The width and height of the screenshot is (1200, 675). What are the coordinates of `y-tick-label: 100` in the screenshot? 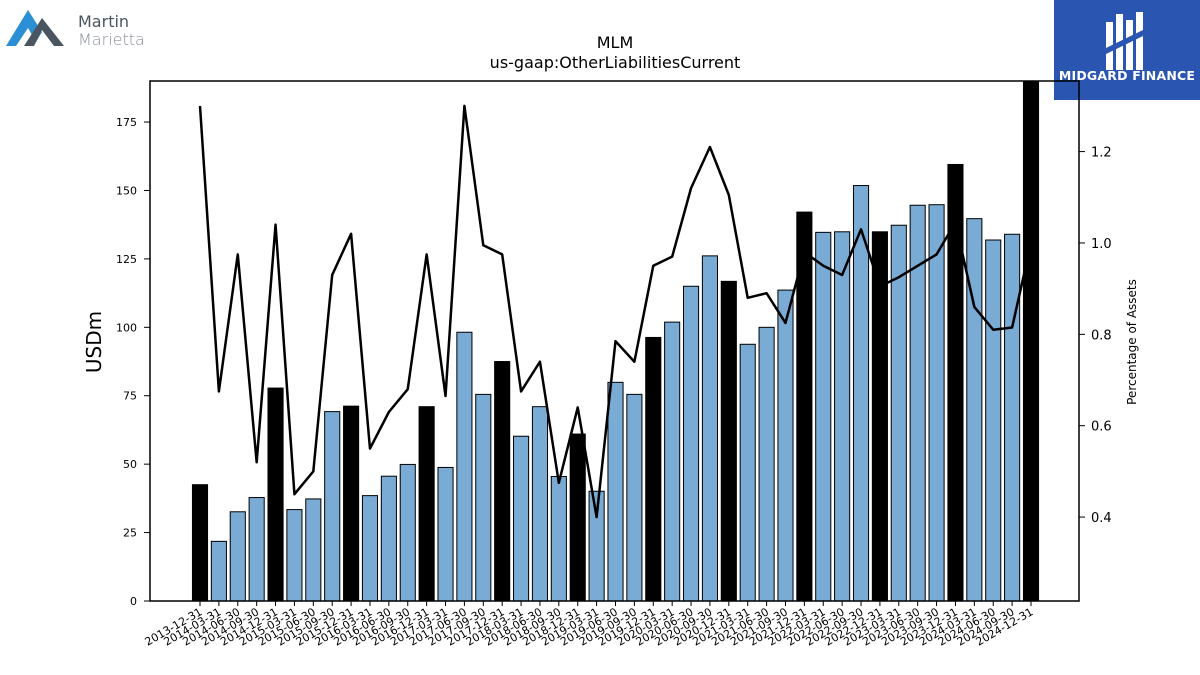 It's located at (126, 327).